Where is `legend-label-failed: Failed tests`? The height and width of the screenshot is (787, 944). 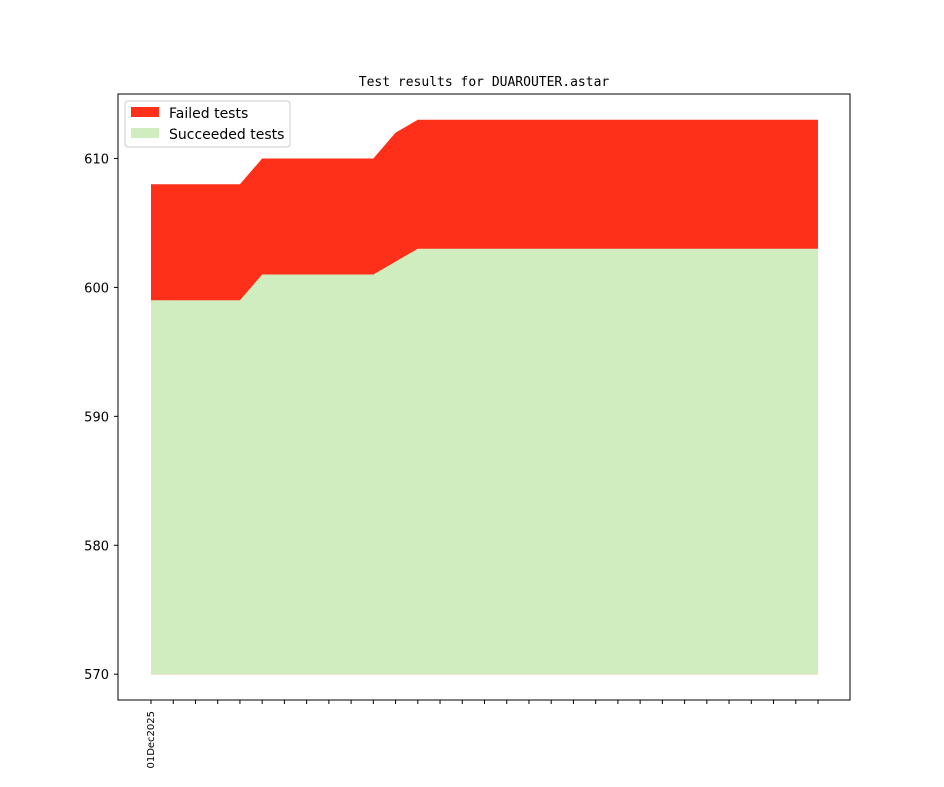
legend-label-failed: Failed tests is located at coordinates (208, 114).